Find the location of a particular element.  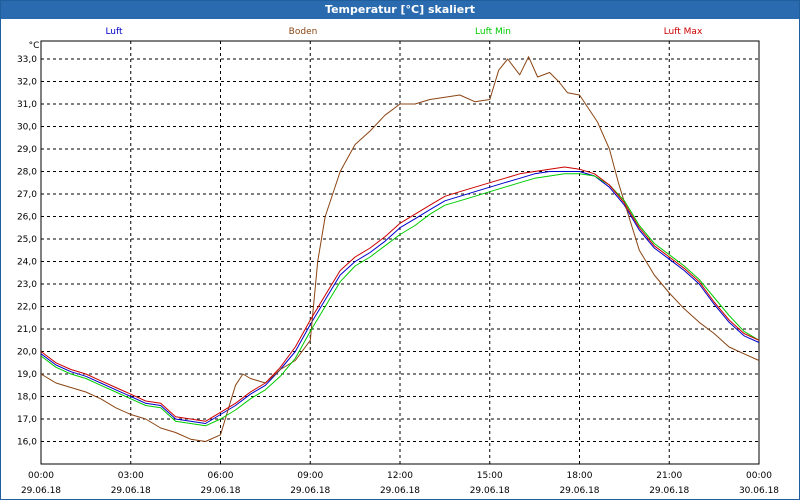

x-tick-time: 18:00 is located at coordinates (580, 476).